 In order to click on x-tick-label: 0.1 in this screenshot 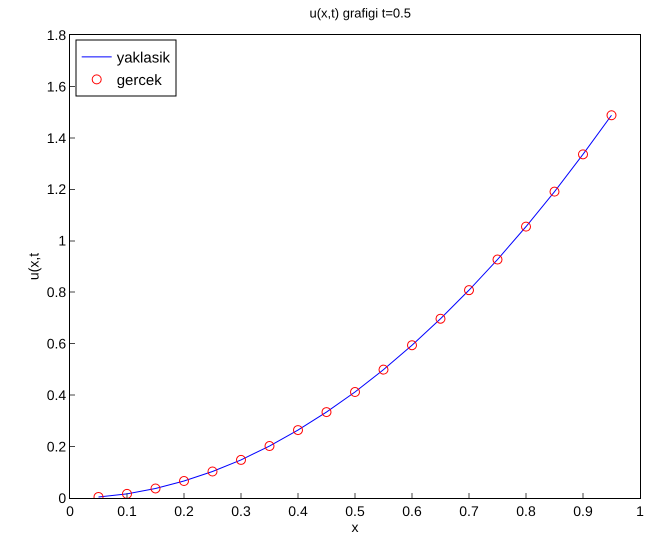, I will do `click(127, 510)`.